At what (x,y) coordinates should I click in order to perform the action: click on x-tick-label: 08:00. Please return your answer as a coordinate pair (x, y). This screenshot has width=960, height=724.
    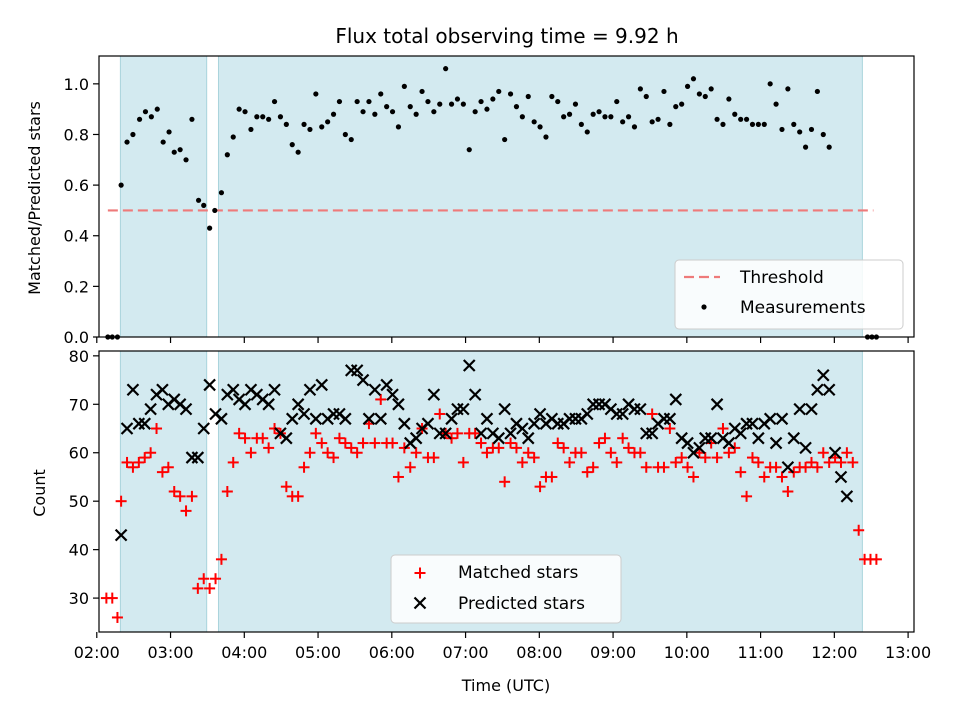
    Looking at the image, I should click on (539, 652).